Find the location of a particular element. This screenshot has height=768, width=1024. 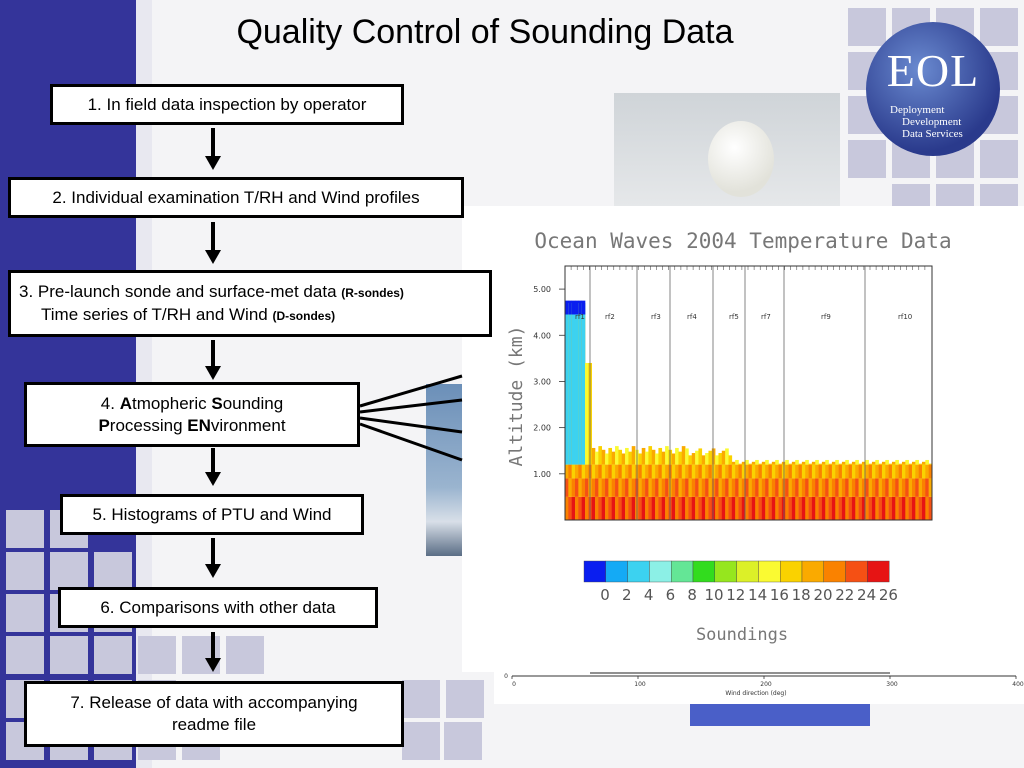

colorbar-label: 24 is located at coordinates (866, 595).